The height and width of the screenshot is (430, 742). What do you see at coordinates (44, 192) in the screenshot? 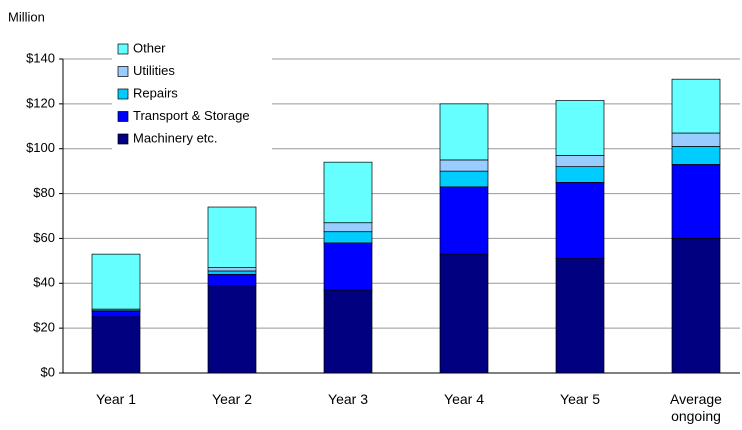
I see `y-tick-label: $80` at bounding box center [44, 192].